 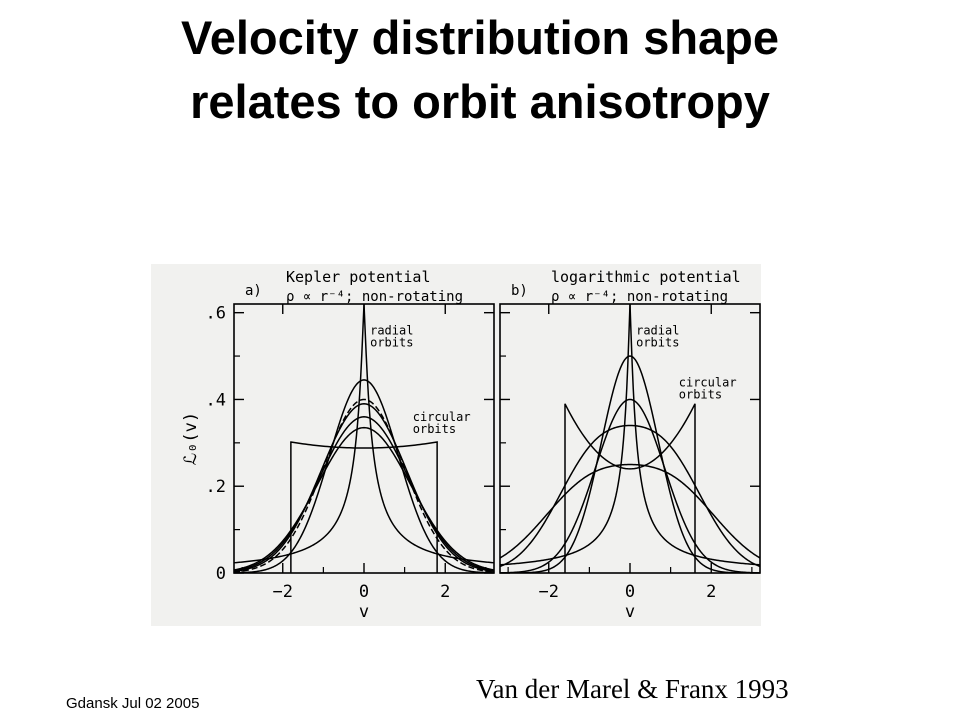 What do you see at coordinates (216, 314) in the screenshot?
I see `y-tick-label: .6` at bounding box center [216, 314].